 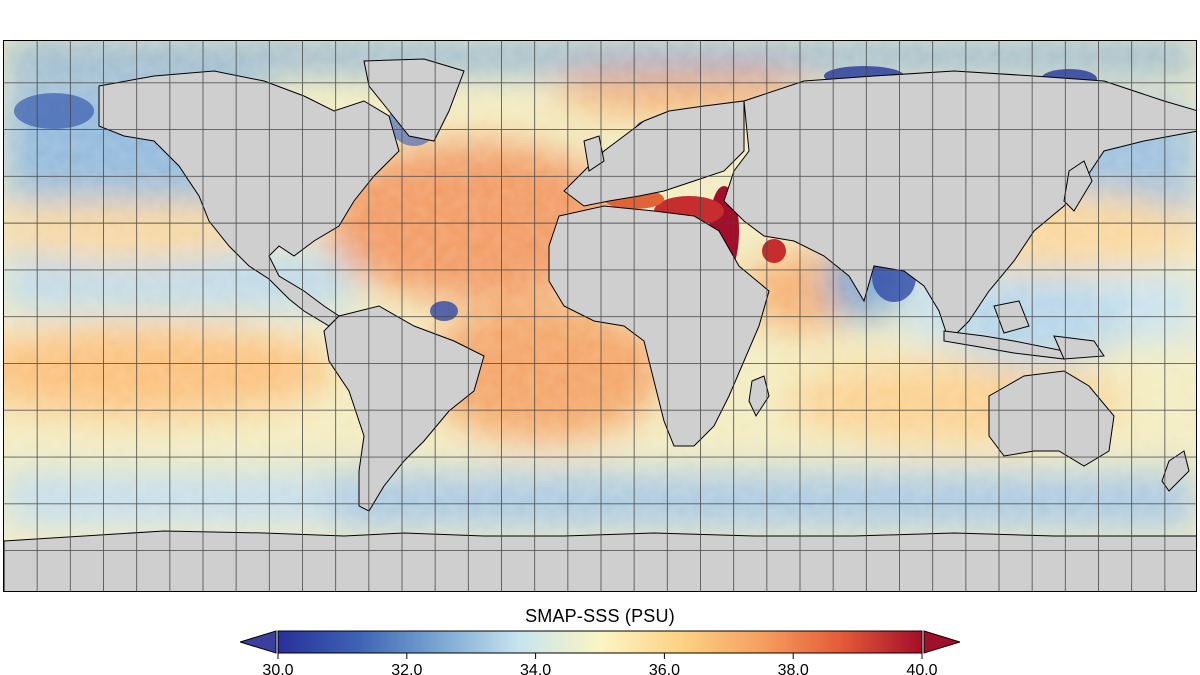 I want to click on land-japan, so click(x=1078, y=186).